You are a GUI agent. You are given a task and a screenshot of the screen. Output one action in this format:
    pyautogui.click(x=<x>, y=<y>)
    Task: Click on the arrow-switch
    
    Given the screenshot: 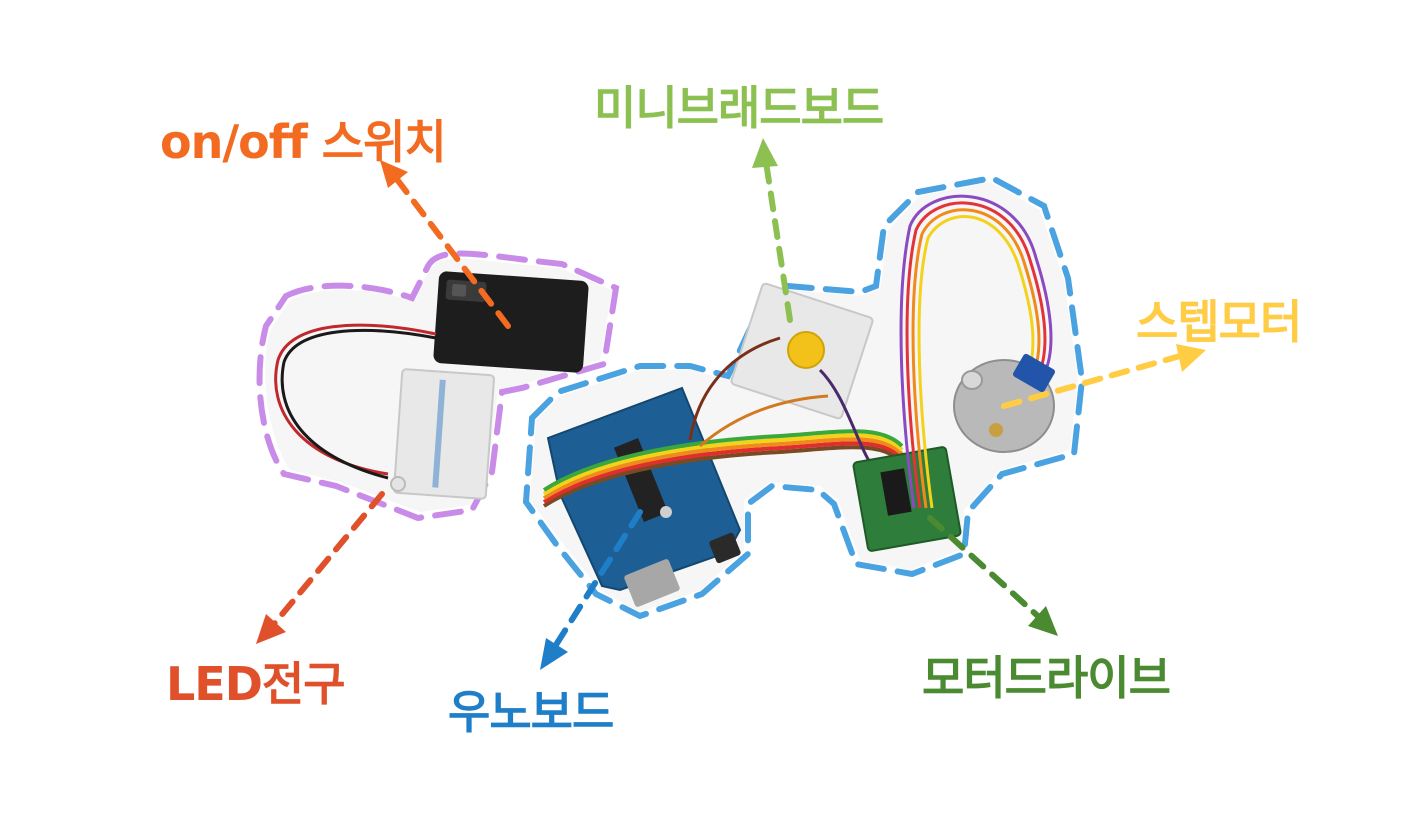 What is the action you would take?
    pyautogui.click(x=452, y=252)
    